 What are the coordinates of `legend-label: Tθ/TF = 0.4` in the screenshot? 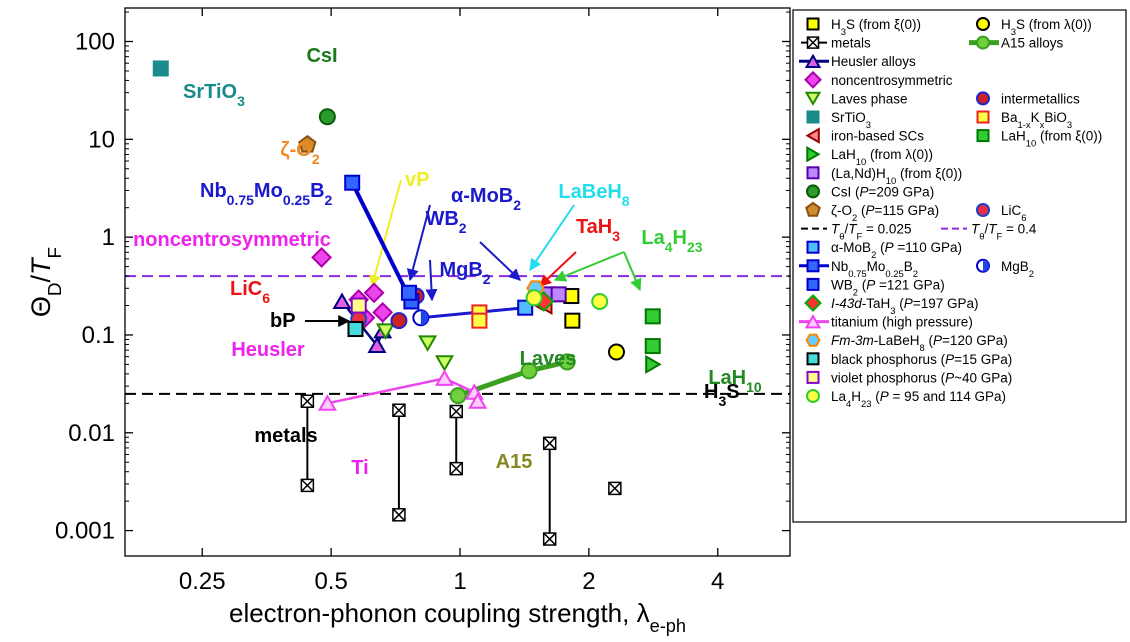 It's located at (1004, 232).